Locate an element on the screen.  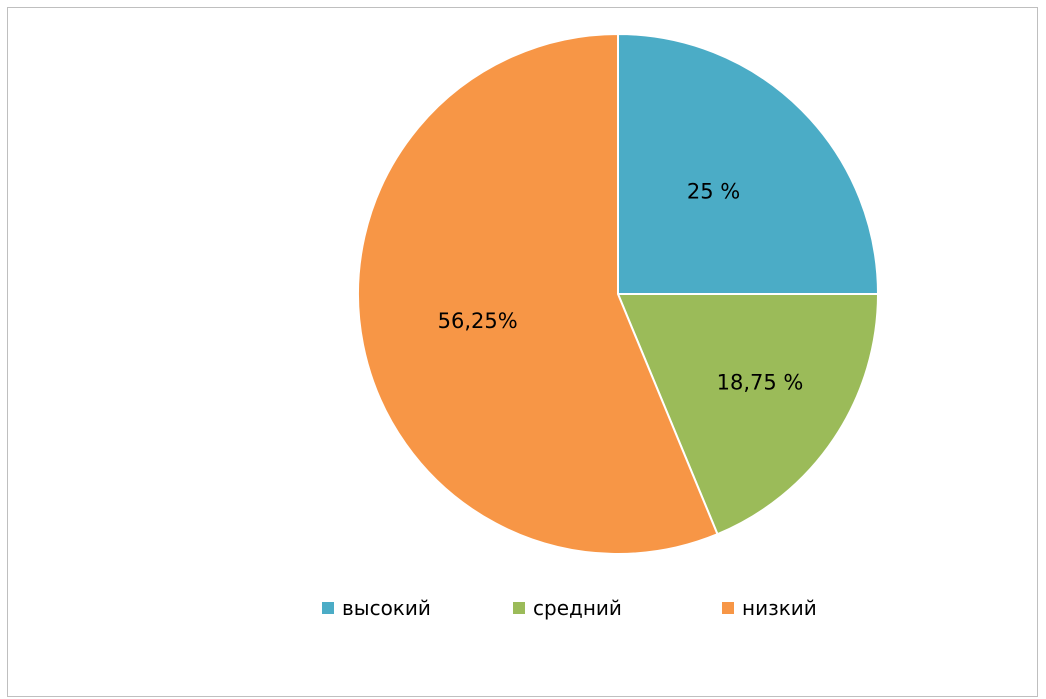
legend-item-nizkiy: низкий is located at coordinates (769, 608).